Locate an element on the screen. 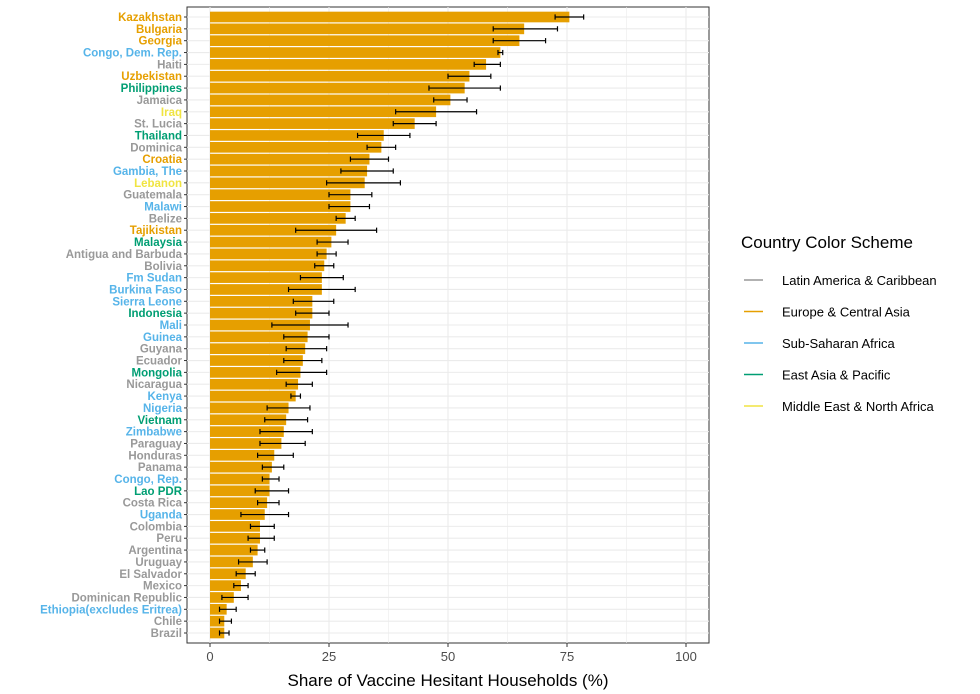 This screenshot has height=694, width=980. country-label: Guinea is located at coordinates (163, 338).